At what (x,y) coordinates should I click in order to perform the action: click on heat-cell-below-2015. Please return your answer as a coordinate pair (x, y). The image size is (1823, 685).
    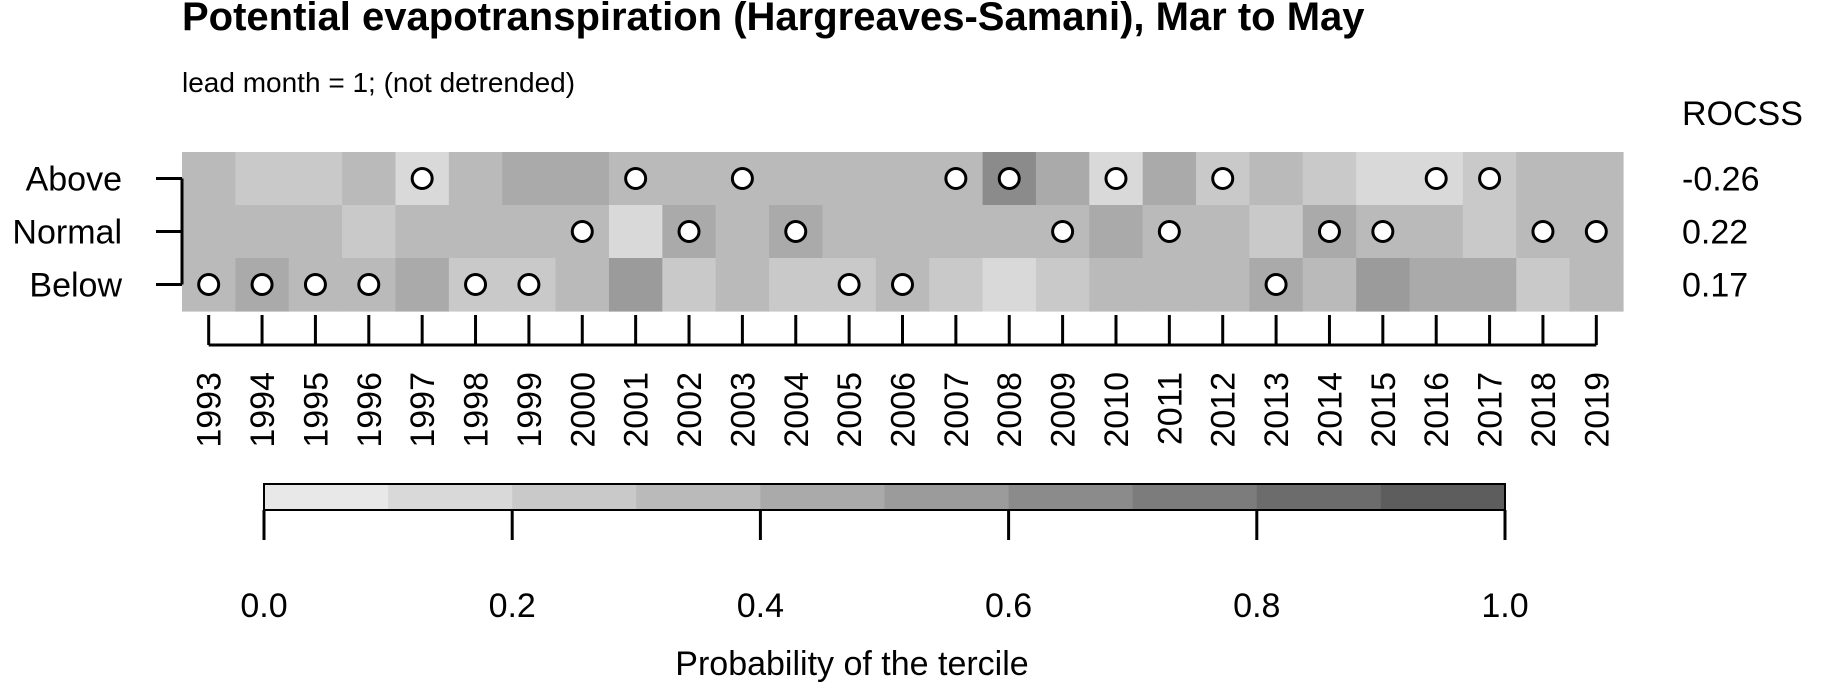
    Looking at the image, I should click on (1383, 285).